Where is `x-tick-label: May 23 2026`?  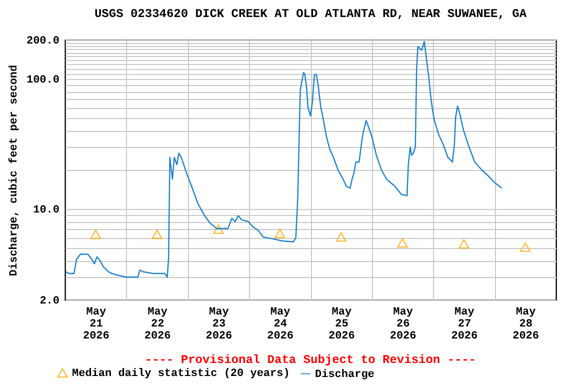 x-tick-label: May 23 2026 is located at coordinates (219, 324).